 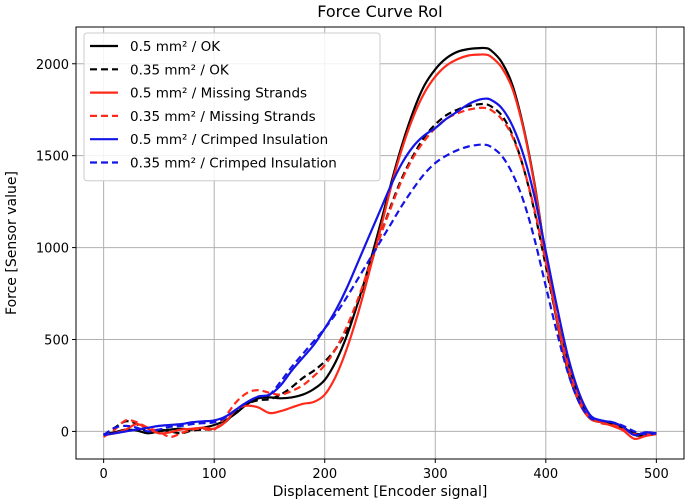 What do you see at coordinates (56, 341) in the screenshot?
I see `y-tick-label: 500` at bounding box center [56, 341].